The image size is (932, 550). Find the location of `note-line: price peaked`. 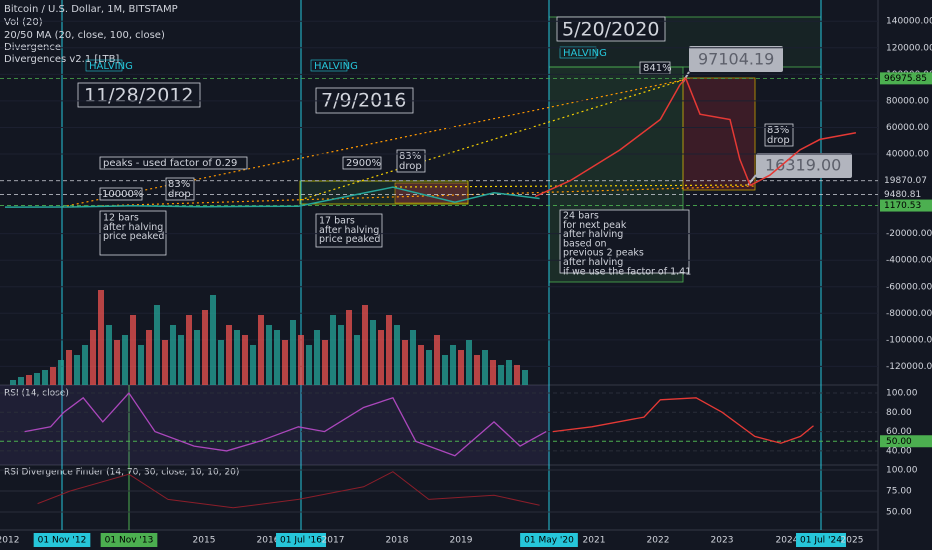

note-line: price peaked is located at coordinates (133, 236).